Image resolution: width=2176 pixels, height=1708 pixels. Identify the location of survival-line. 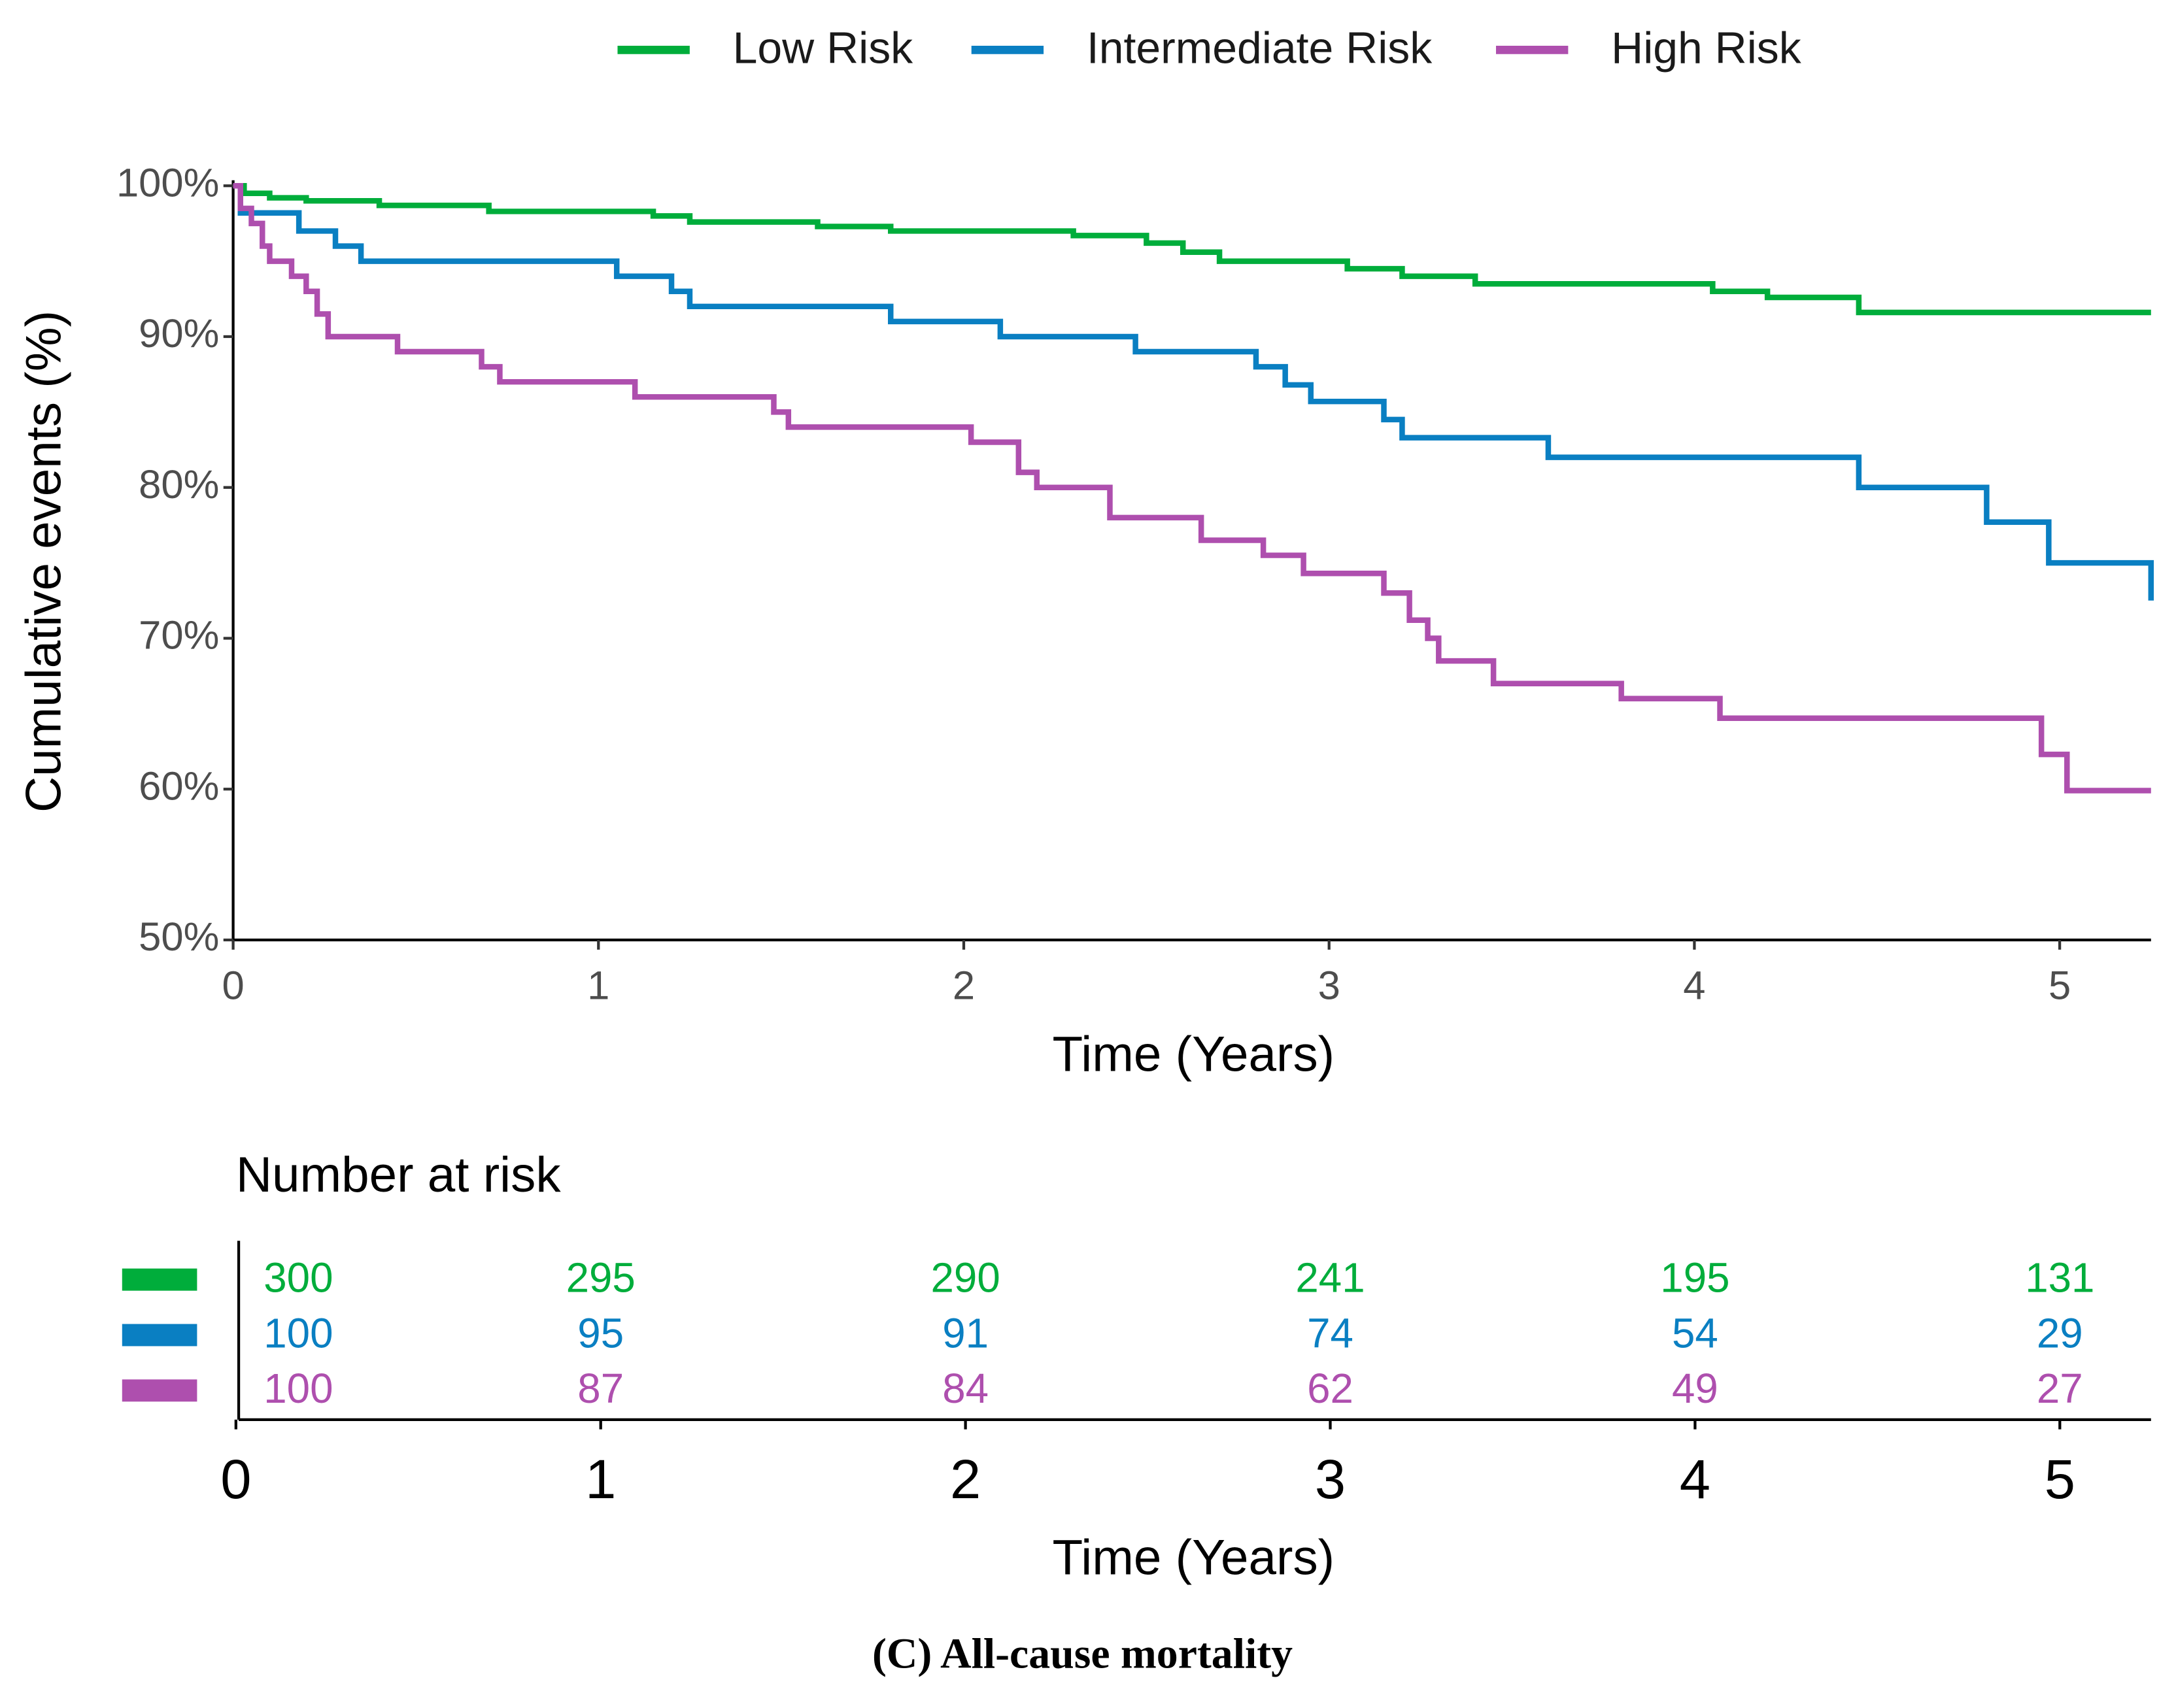
(1192, 249).